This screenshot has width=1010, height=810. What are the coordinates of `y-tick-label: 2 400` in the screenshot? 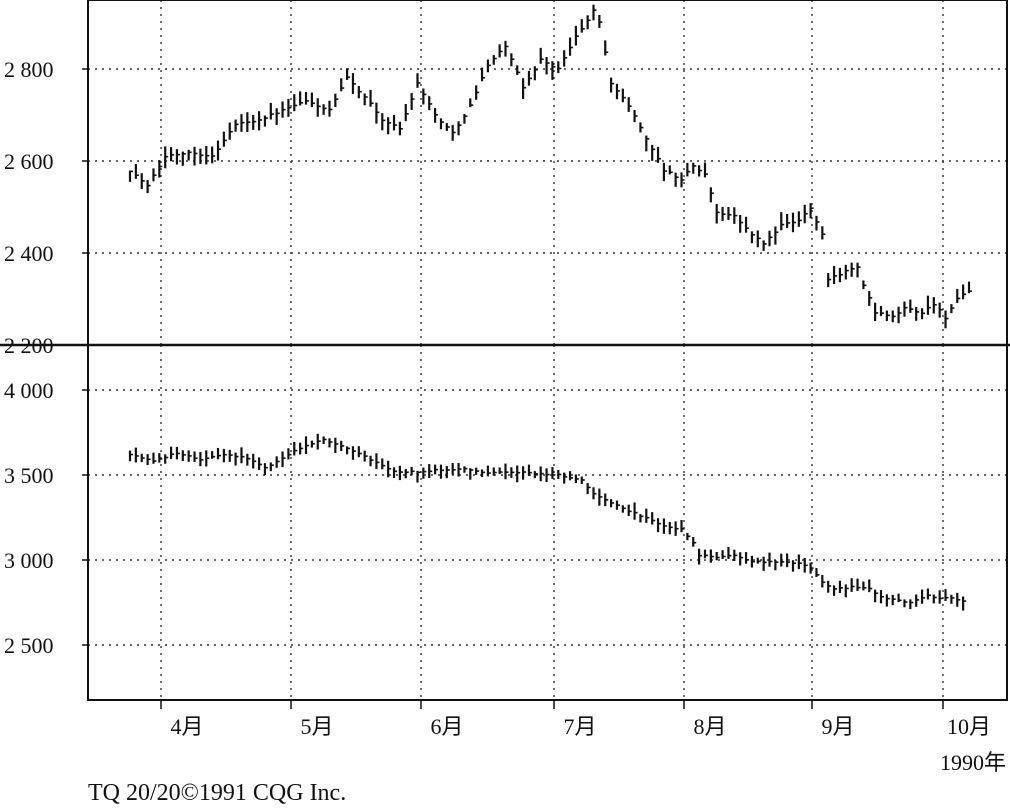 It's located at (29, 253).